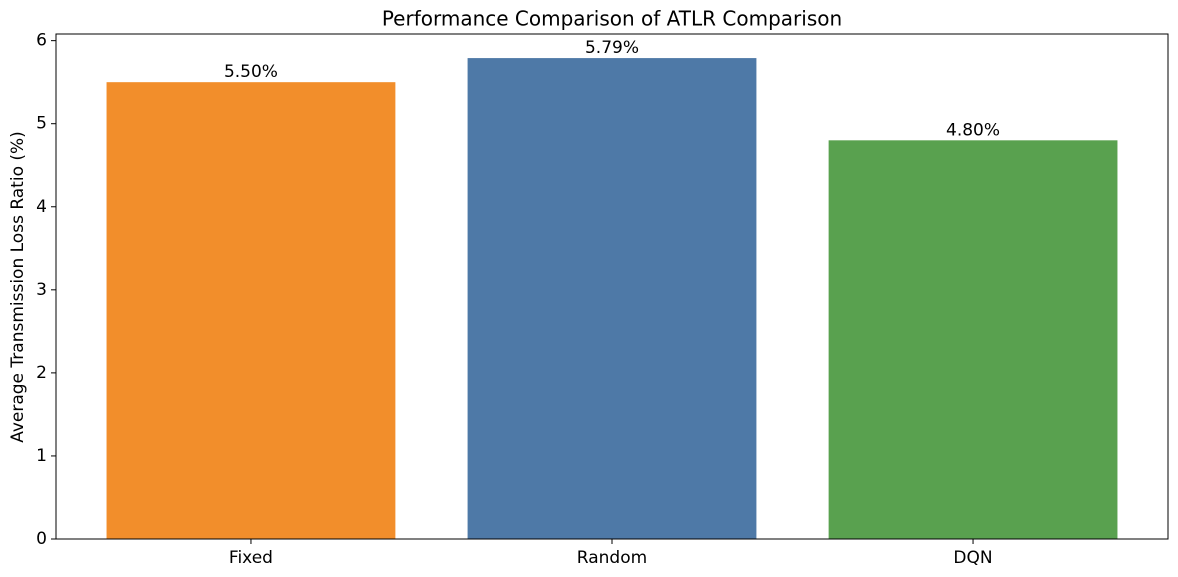  What do you see at coordinates (251, 558) in the screenshot?
I see `x-tick-label: Fixed` at bounding box center [251, 558].